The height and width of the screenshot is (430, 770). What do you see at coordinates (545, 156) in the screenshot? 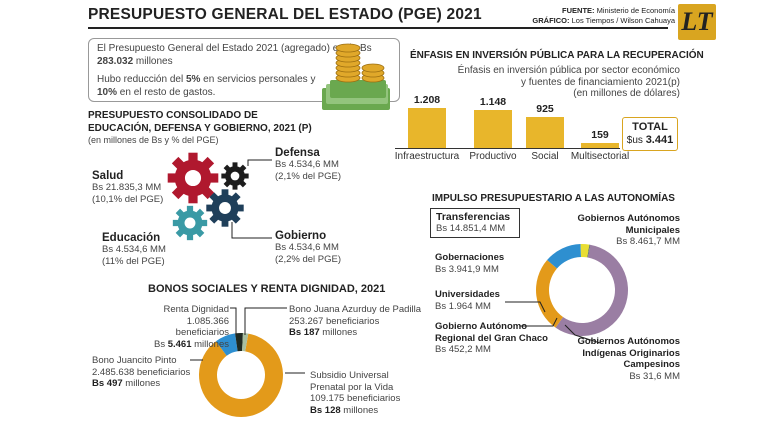
I see `bar-label-2: Social` at bounding box center [545, 156].